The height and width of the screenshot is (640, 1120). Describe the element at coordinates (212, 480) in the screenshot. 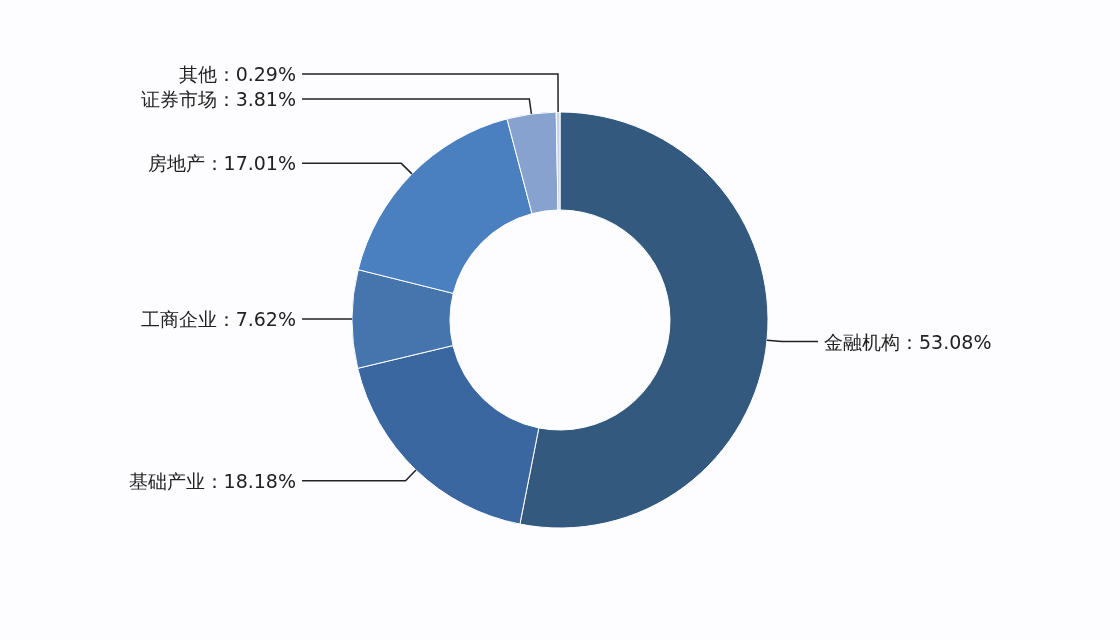

I see `slice-label: 基础产业：18.18%` at that location.